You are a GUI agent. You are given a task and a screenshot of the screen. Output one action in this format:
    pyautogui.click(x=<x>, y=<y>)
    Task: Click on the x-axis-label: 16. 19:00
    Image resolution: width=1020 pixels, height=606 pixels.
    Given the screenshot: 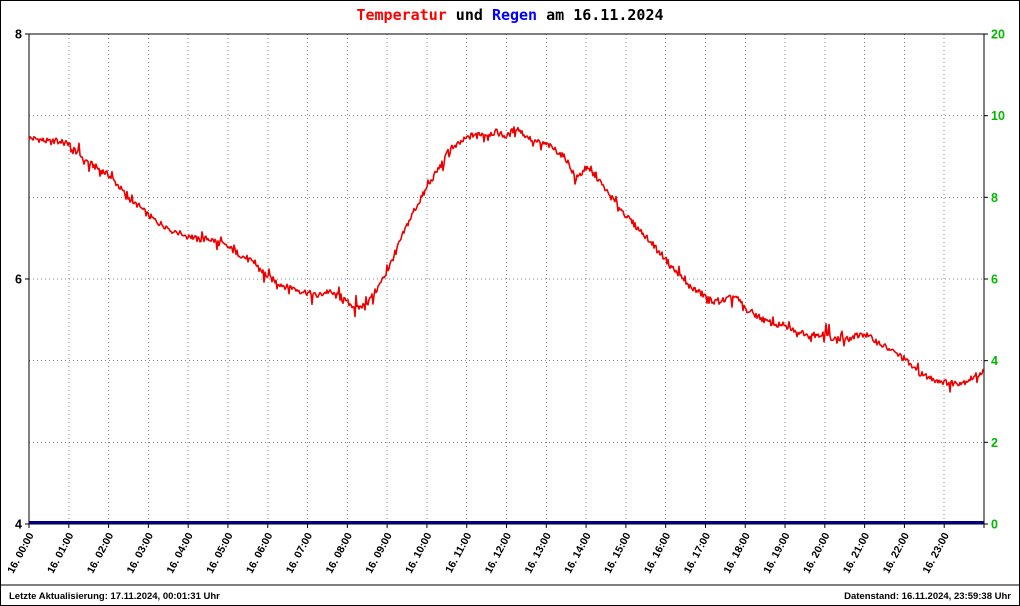 What is the action you would take?
    pyautogui.click(x=777, y=553)
    